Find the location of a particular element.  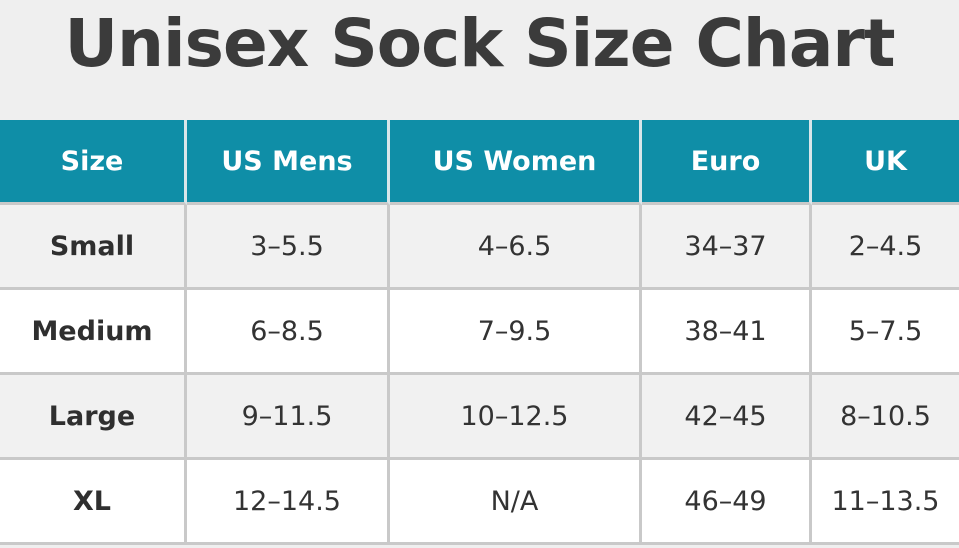

table-cell: 9–11.5 is located at coordinates (288, 417).